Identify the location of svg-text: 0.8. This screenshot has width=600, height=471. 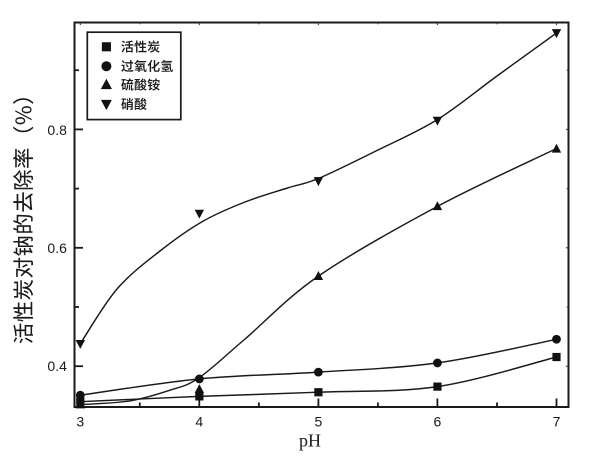
(57, 130).